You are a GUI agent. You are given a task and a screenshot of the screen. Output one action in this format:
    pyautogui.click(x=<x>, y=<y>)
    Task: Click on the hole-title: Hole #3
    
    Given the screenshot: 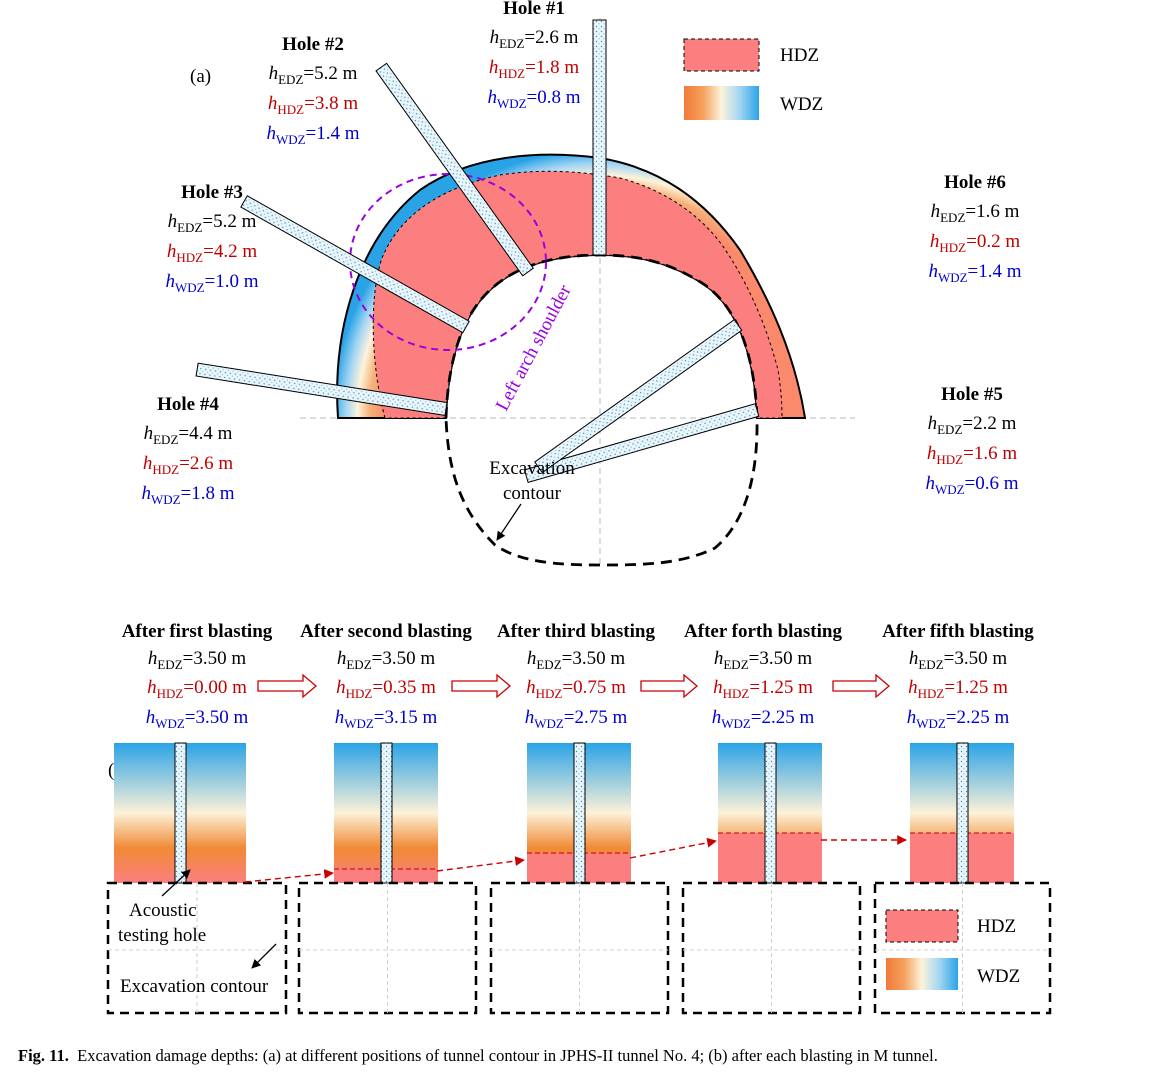 What is the action you would take?
    pyautogui.click(x=212, y=192)
    